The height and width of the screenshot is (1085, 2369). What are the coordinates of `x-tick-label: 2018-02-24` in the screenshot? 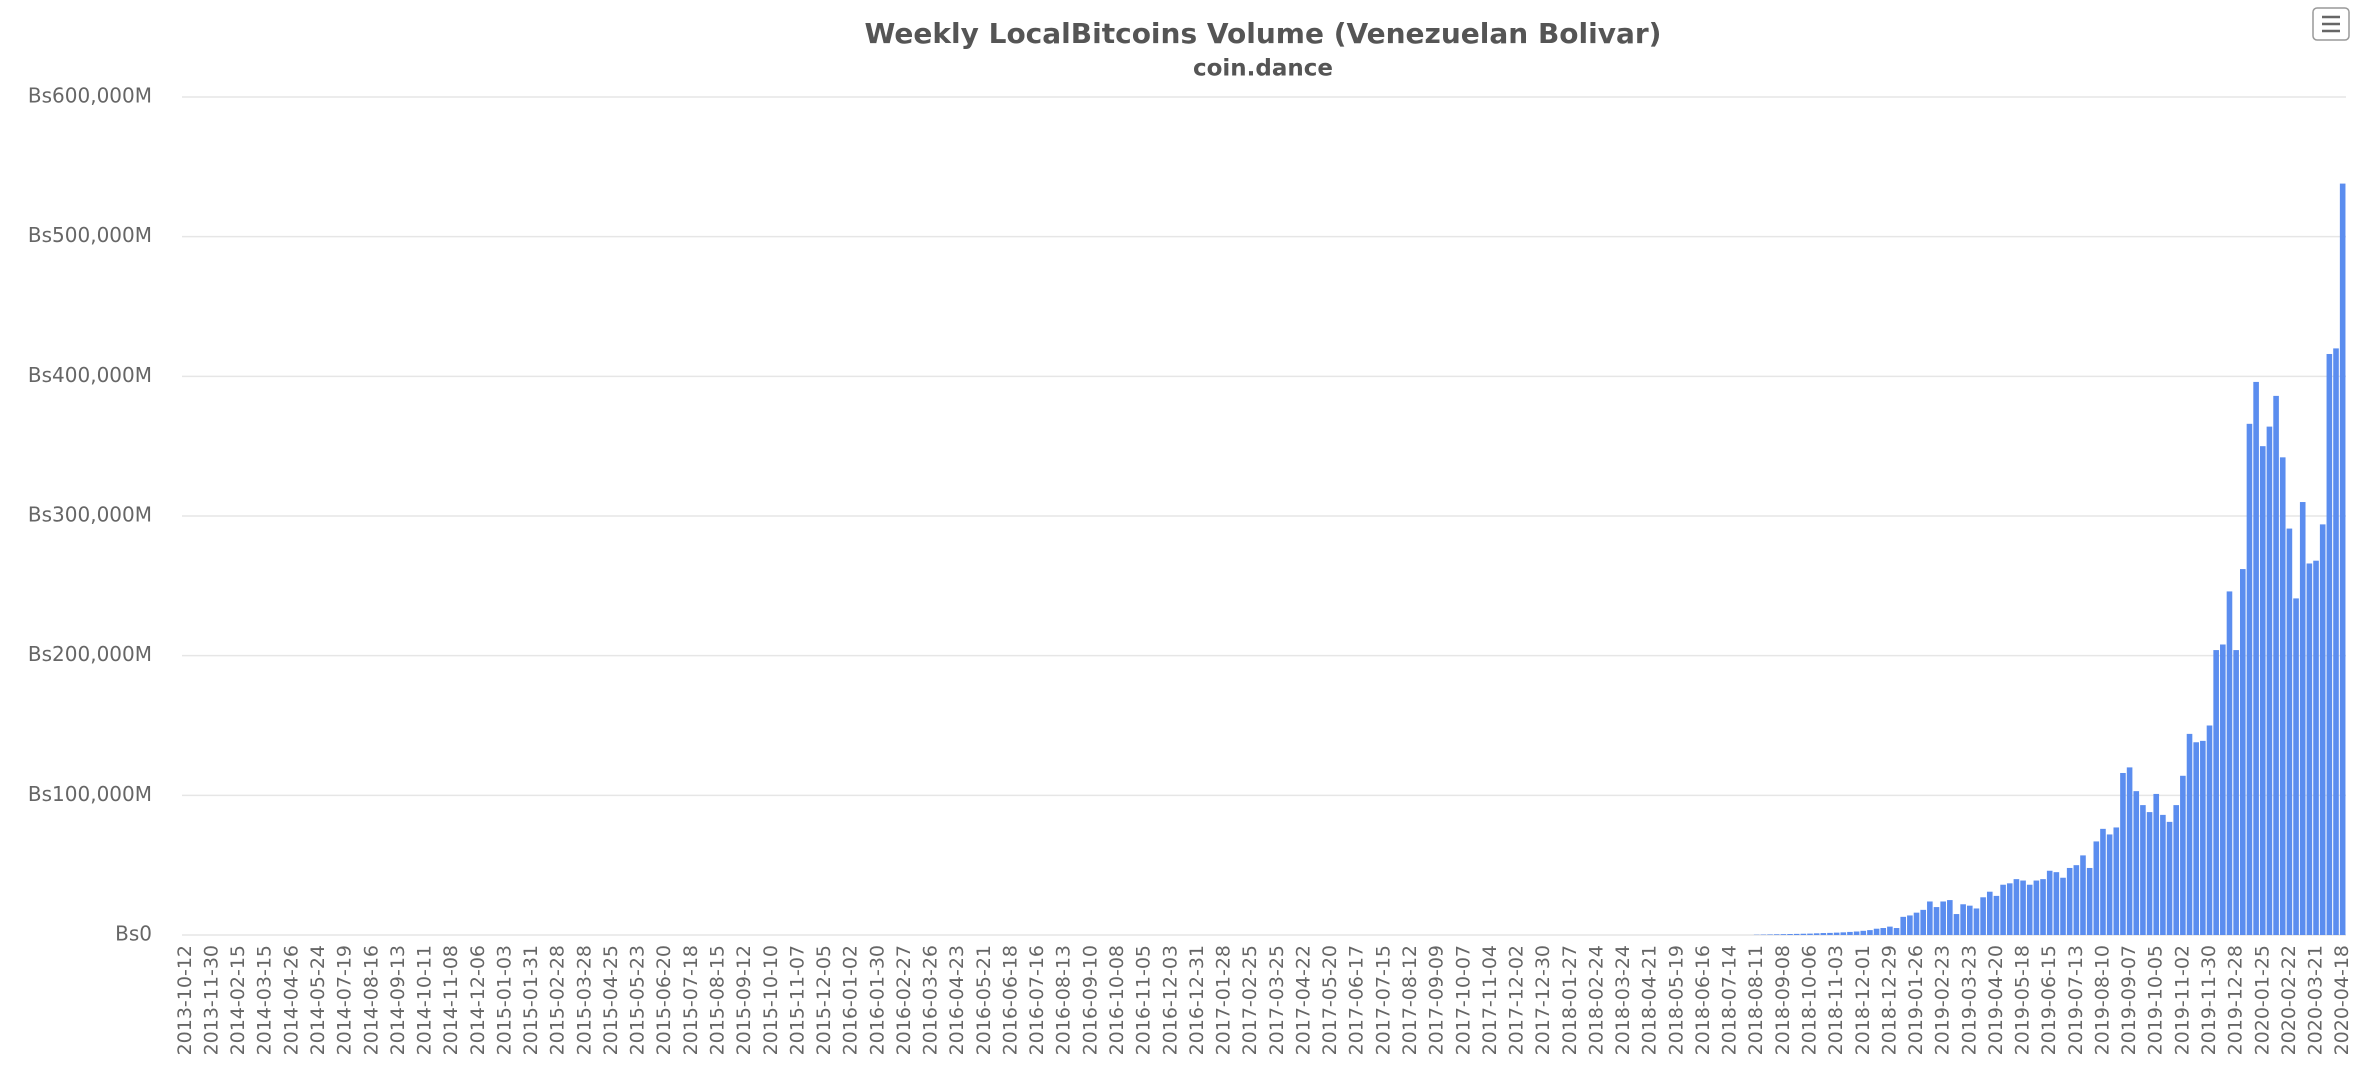 It's located at (1596, 1000).